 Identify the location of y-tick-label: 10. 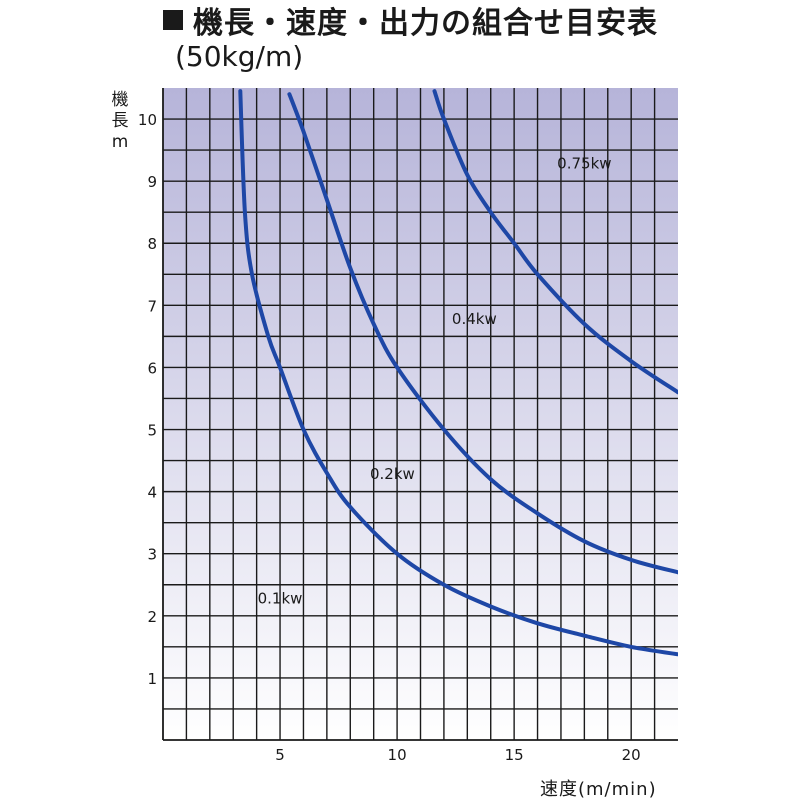
(147, 120).